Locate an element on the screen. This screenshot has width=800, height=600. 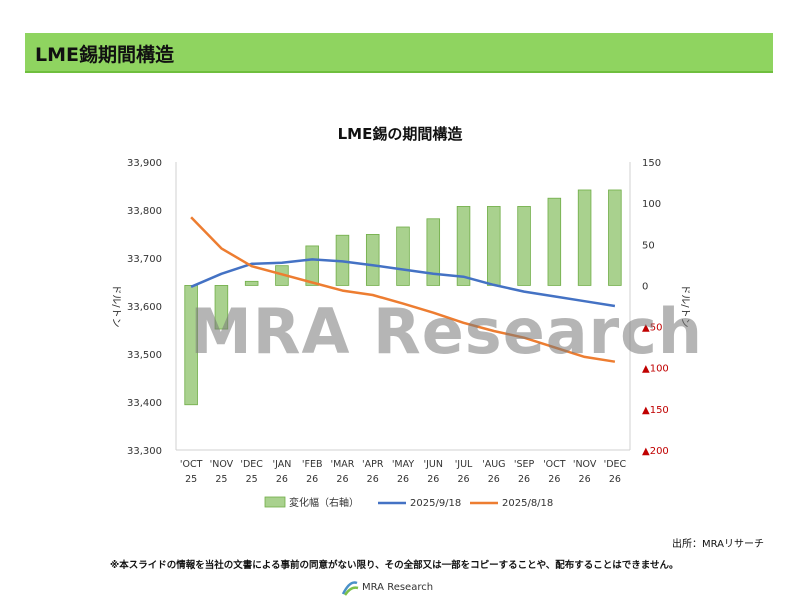
x-tick-label: 'AUG is located at coordinates (493, 464).